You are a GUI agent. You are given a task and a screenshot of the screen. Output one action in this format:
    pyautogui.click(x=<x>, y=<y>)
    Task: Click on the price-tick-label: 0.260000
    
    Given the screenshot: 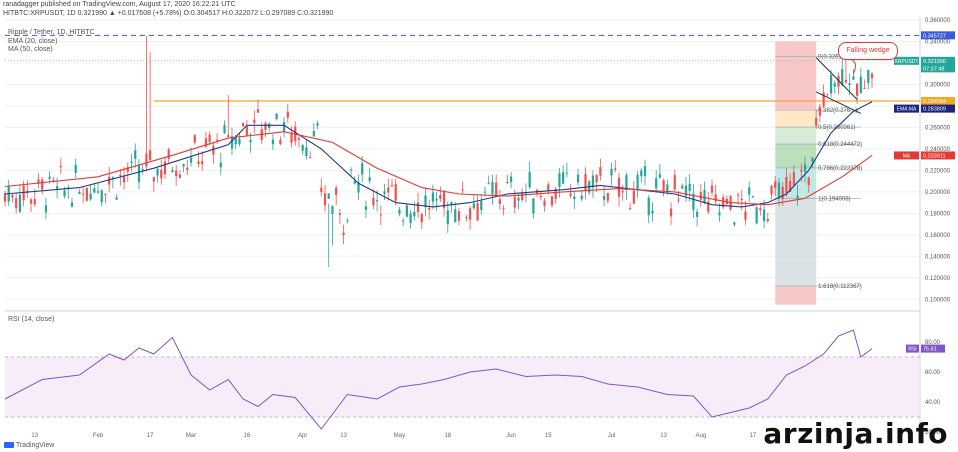 What is the action you would take?
    pyautogui.click(x=938, y=128)
    